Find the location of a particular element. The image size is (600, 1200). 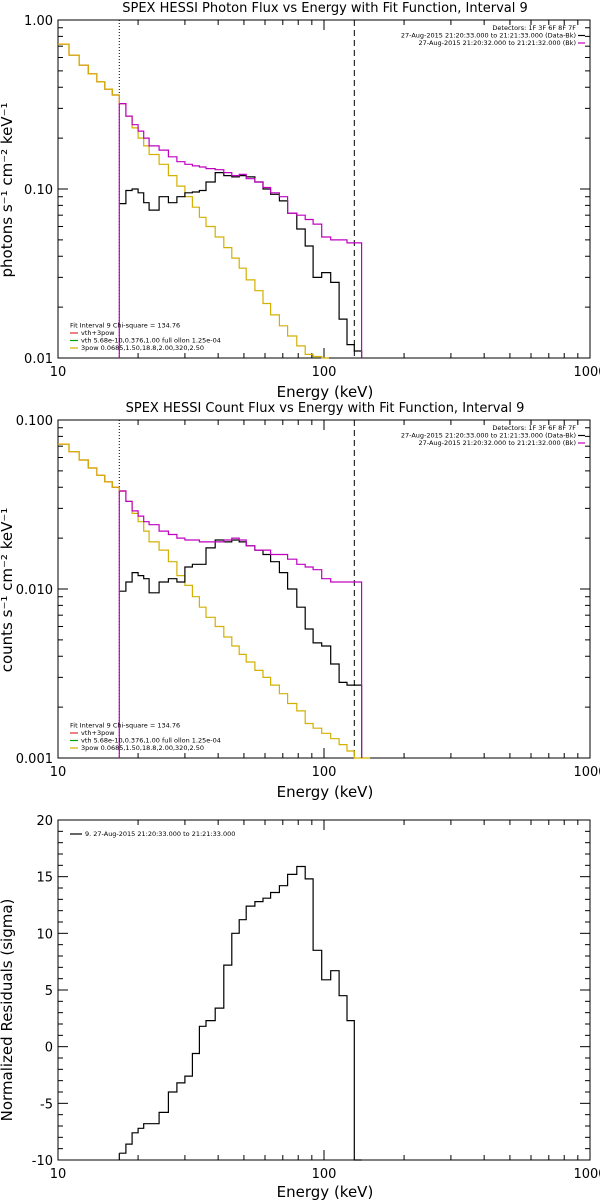

y-tick-label: 10 is located at coordinates (44, 934).